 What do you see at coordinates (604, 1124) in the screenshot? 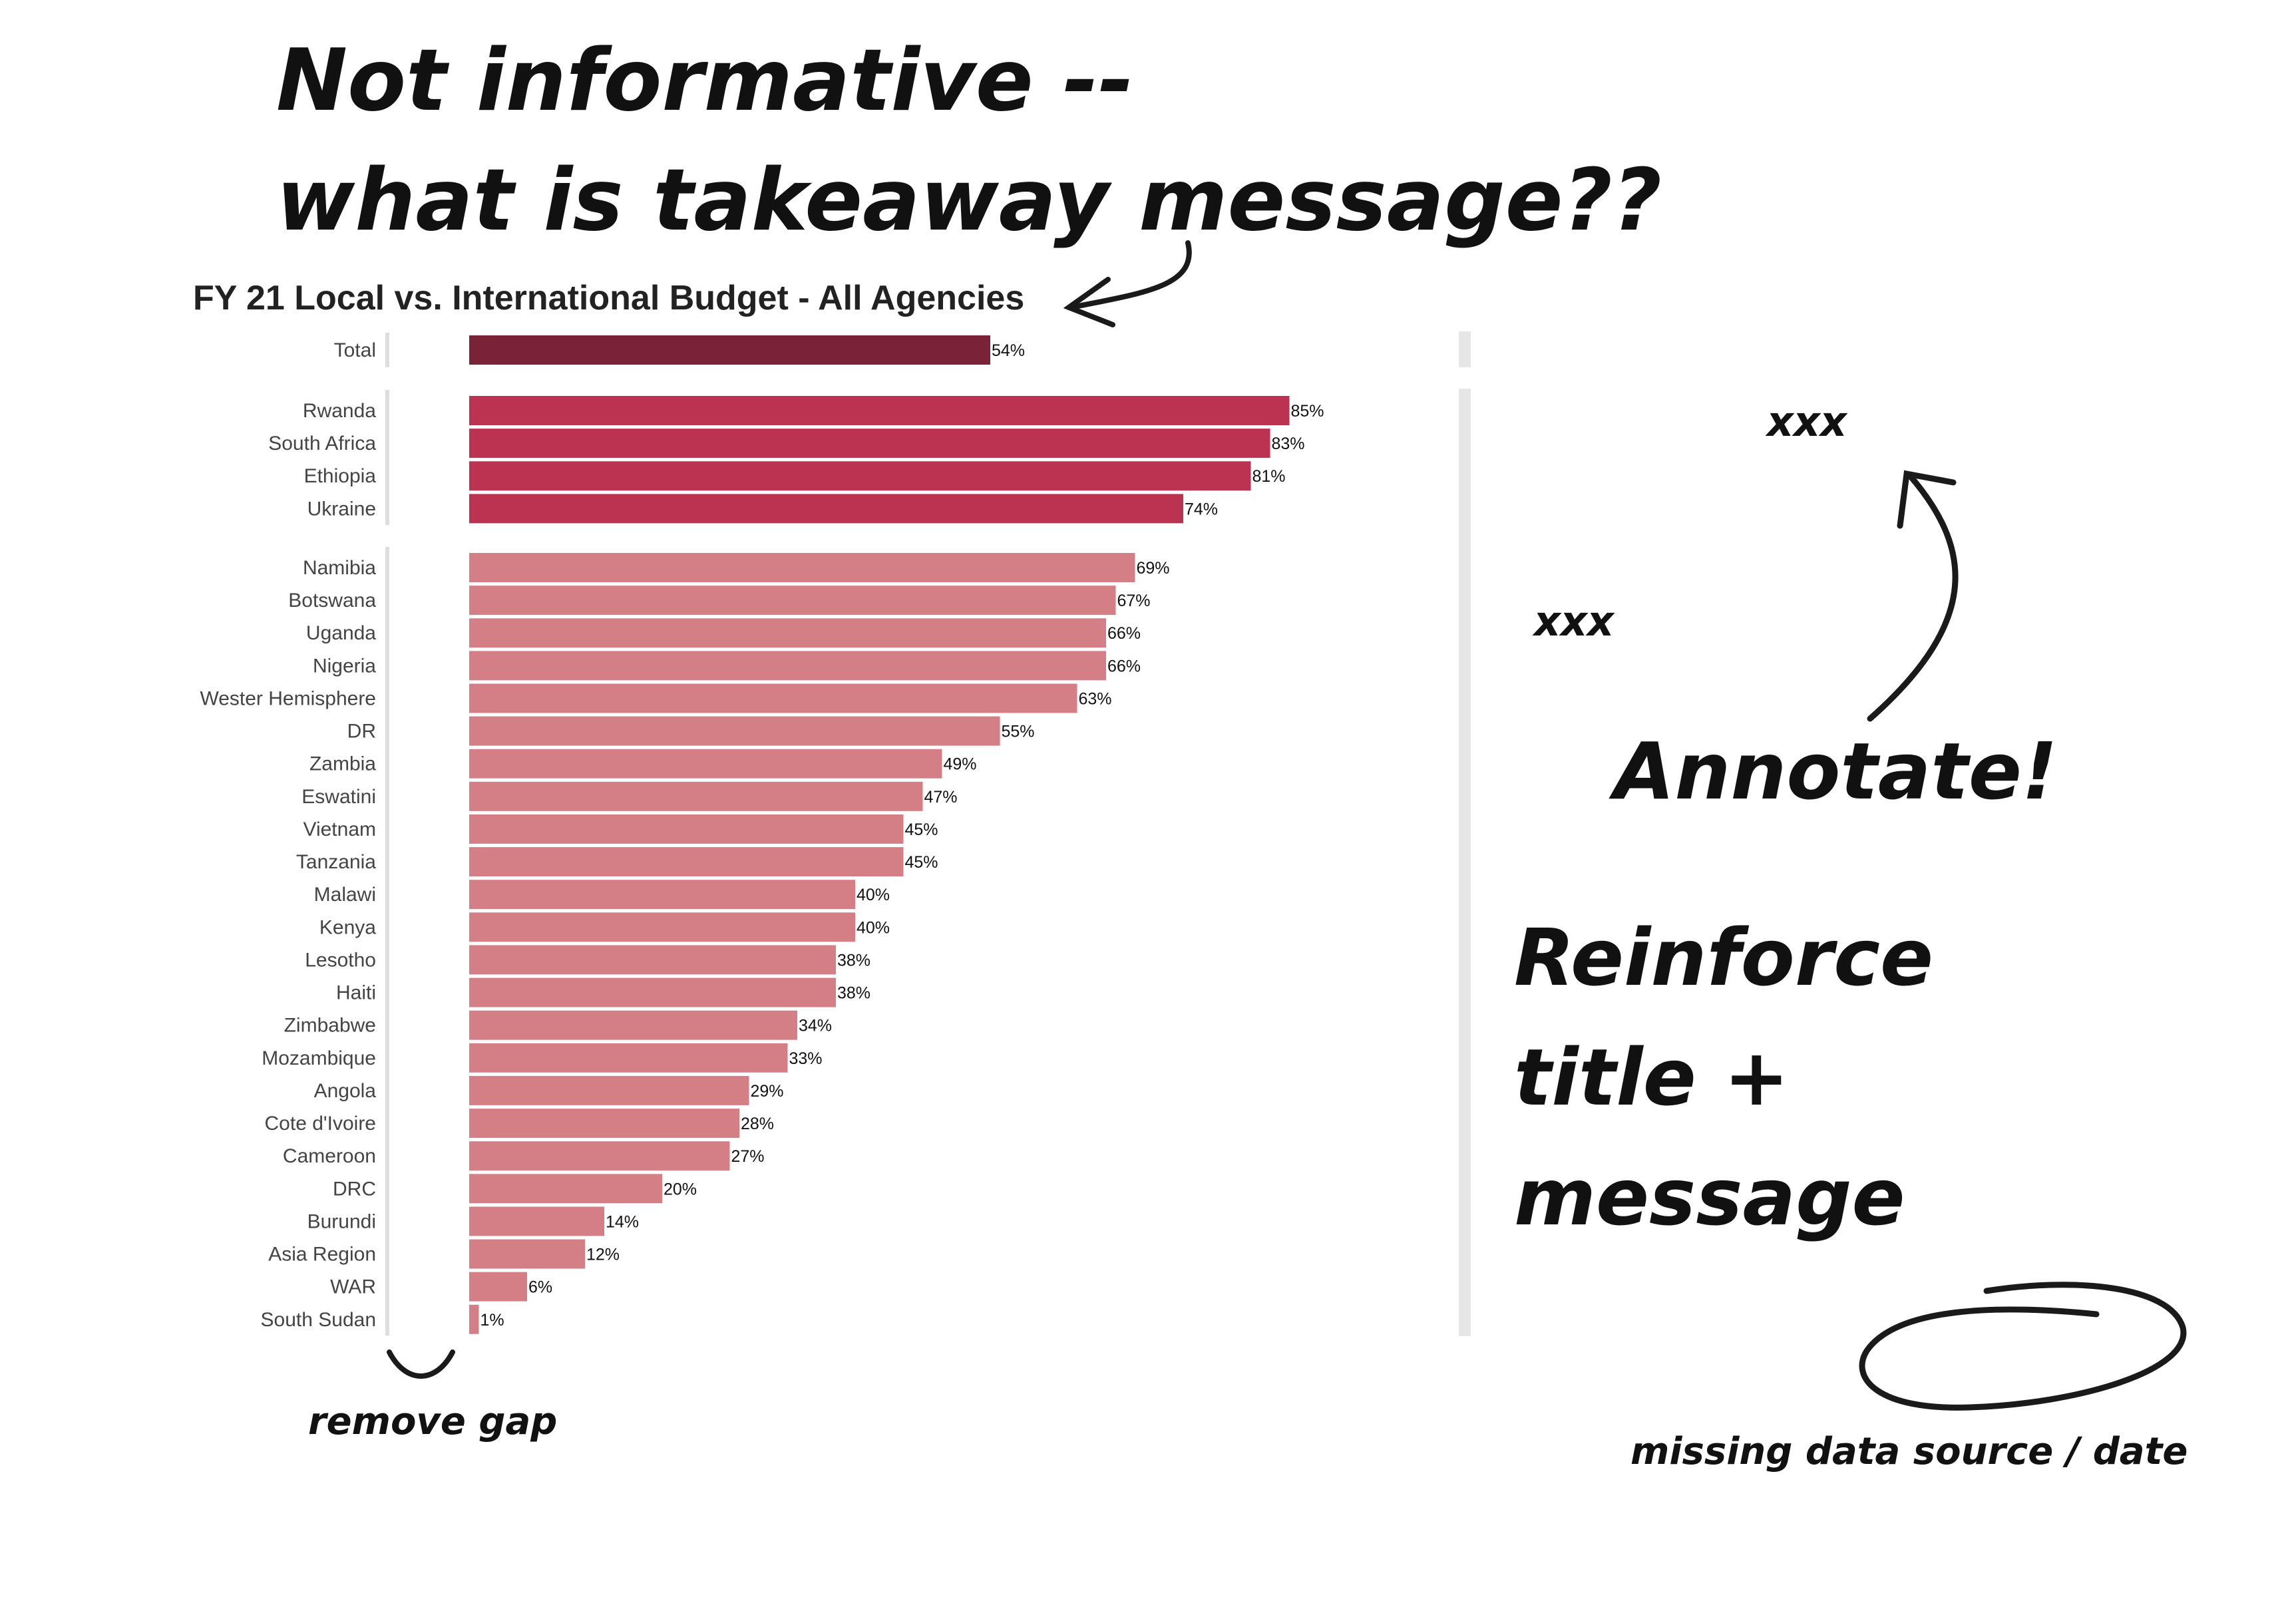
I see `bar-cote-d-ivoire` at bounding box center [604, 1124].